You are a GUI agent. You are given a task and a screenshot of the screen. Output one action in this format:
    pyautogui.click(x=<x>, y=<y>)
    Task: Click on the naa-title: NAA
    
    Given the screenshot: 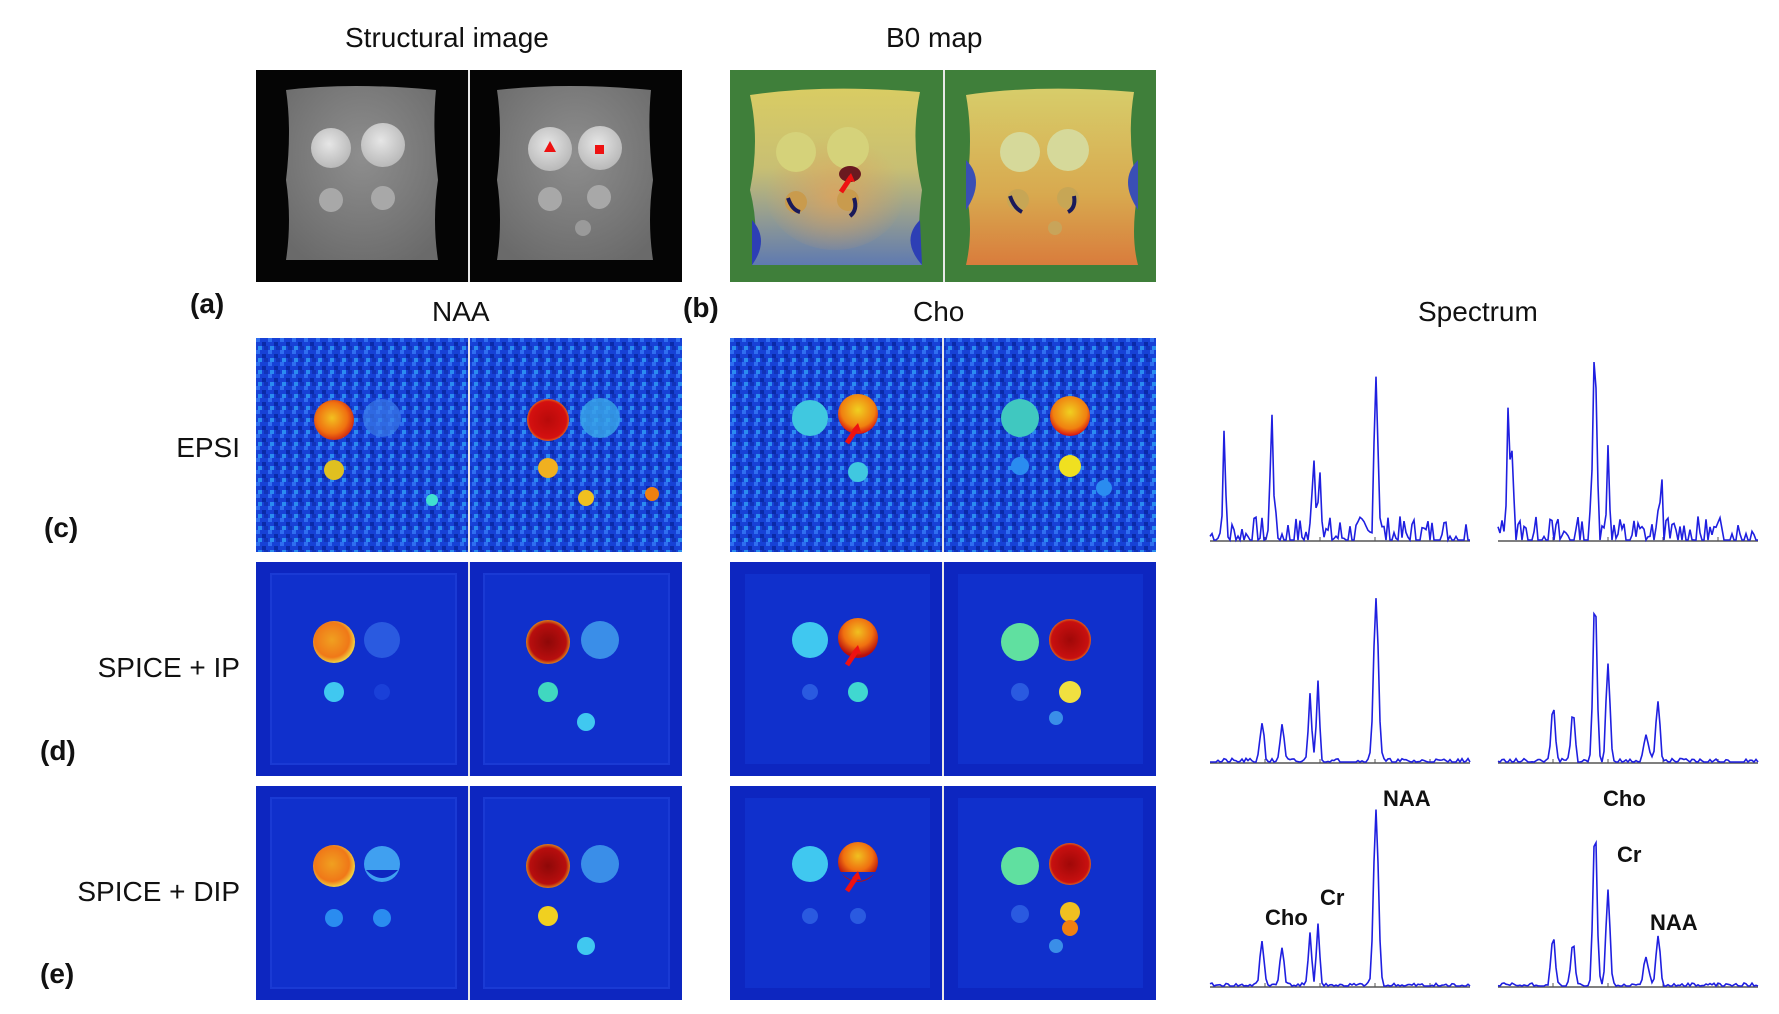 What is the action you would take?
    pyautogui.click(x=461, y=311)
    